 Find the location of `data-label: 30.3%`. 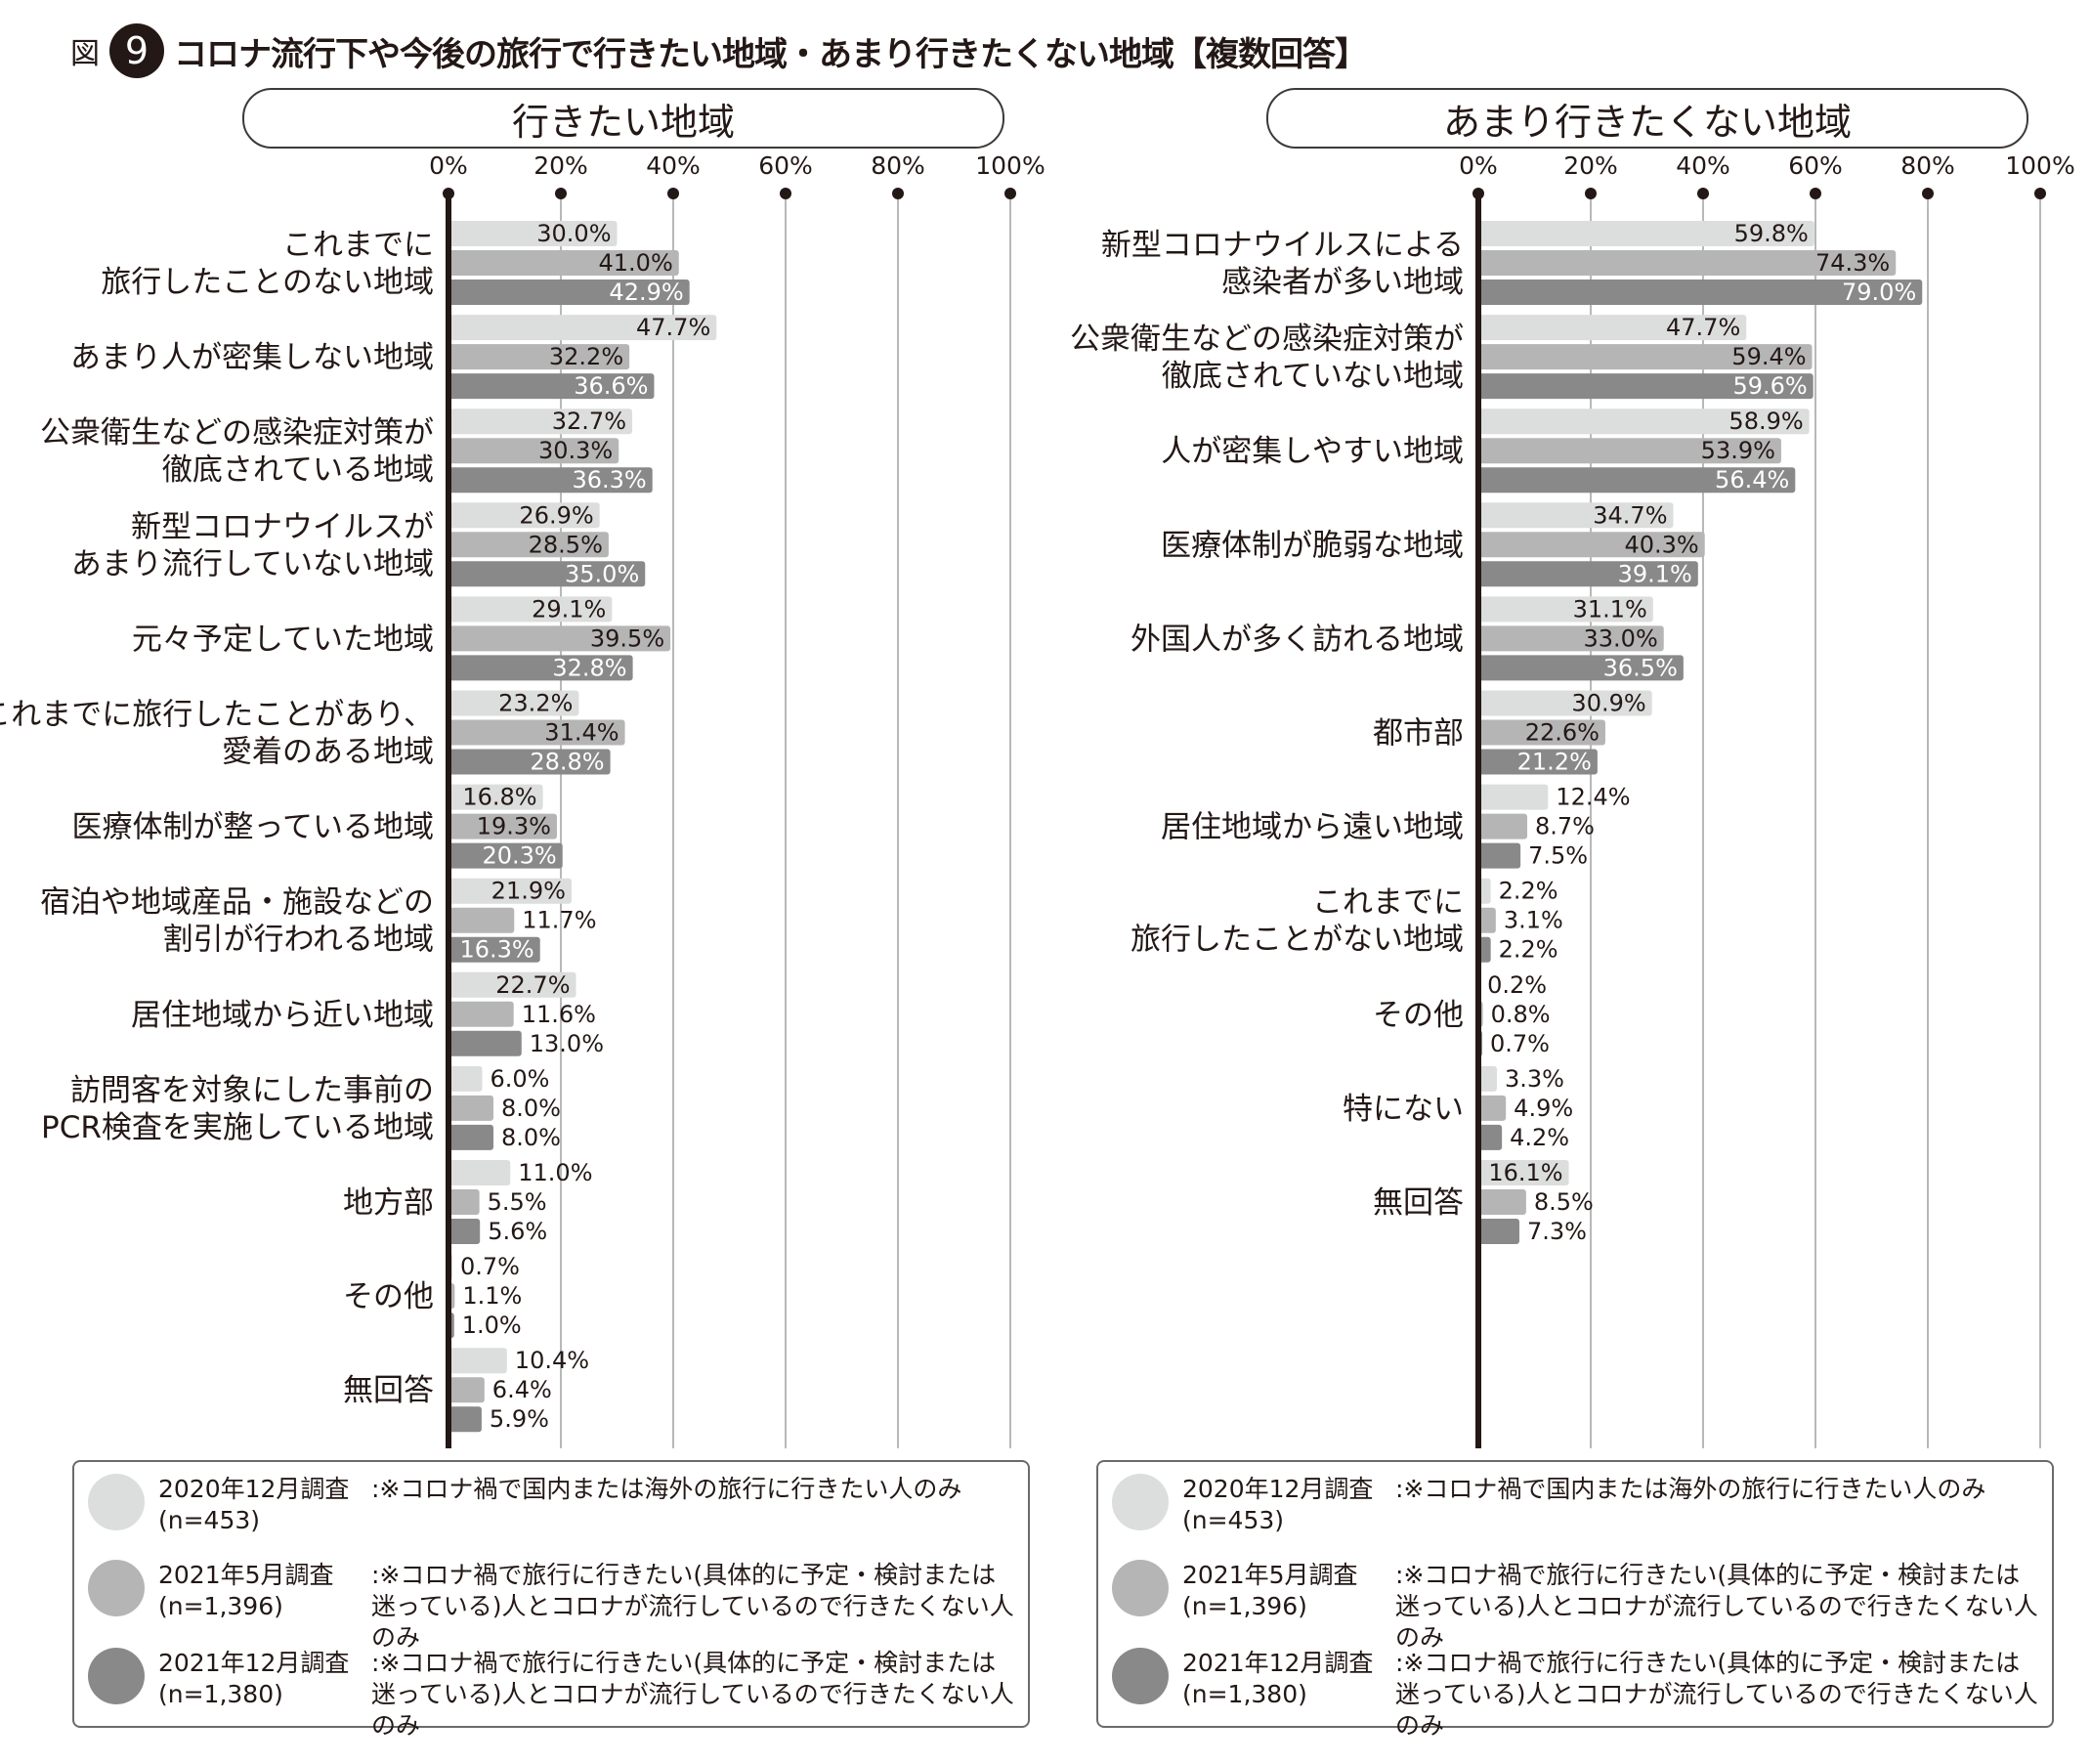

data-label: 30.3% is located at coordinates (575, 451).